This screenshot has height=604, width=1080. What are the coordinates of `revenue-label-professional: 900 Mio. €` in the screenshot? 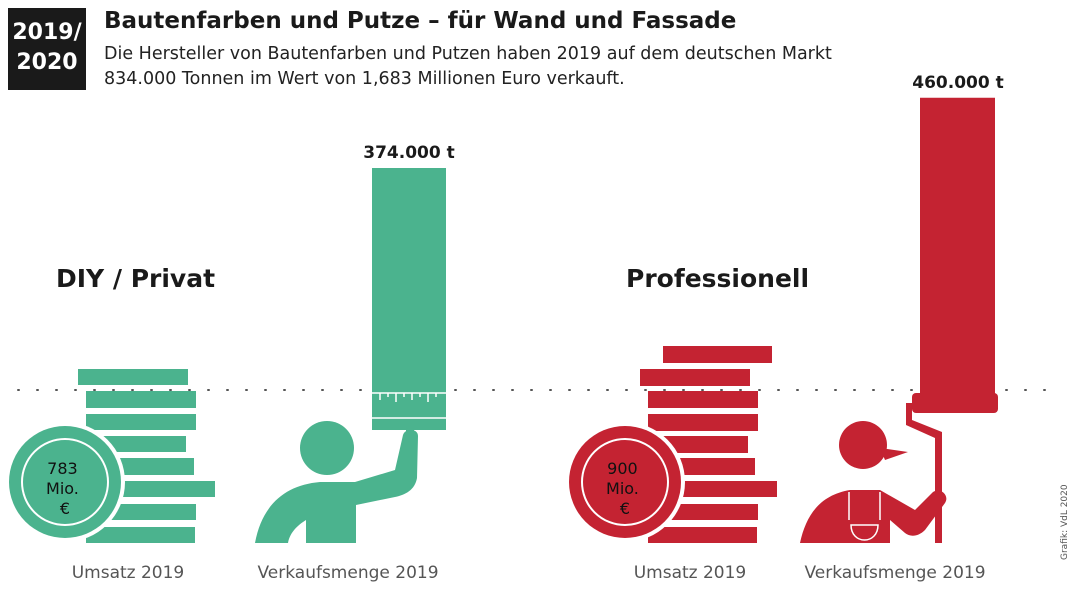 It's located at (625, 488).